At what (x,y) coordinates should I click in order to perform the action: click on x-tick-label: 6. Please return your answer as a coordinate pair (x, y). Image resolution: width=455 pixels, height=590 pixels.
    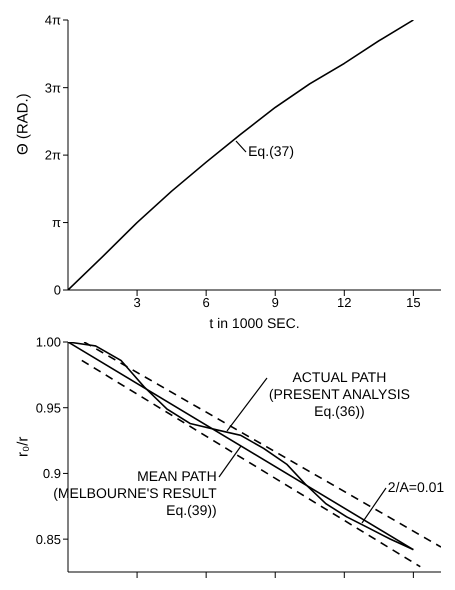
    Looking at the image, I should click on (206, 302).